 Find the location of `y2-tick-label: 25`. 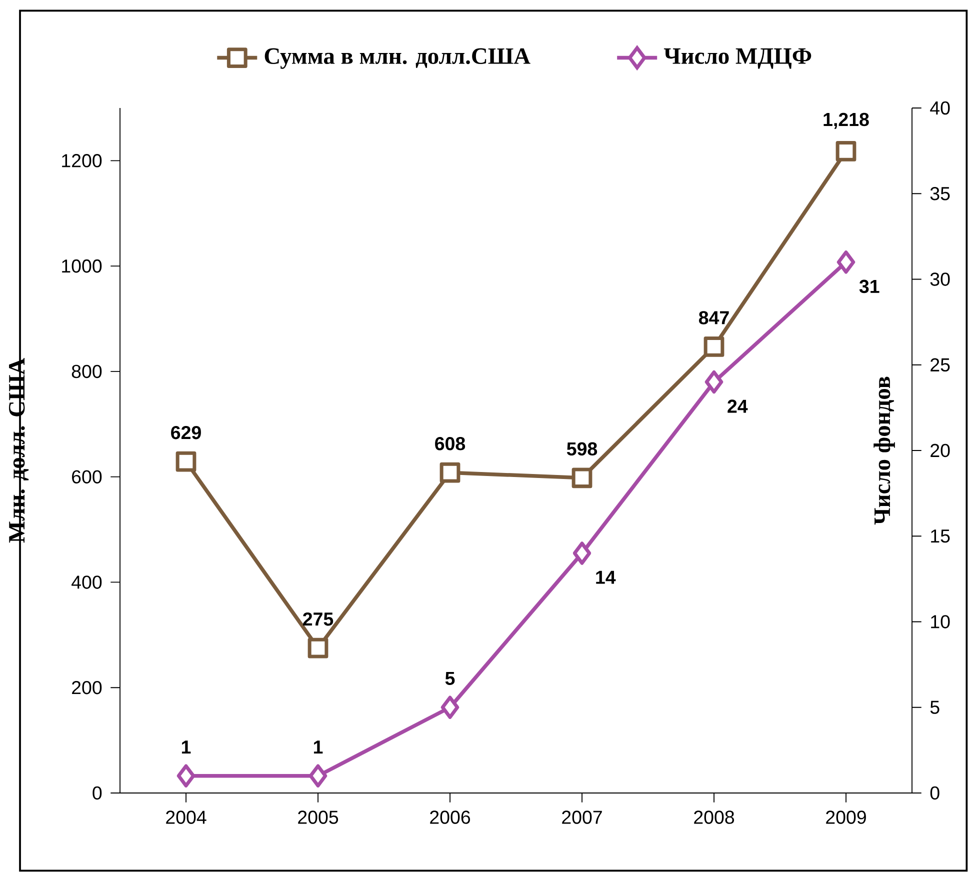

y2-tick-label: 25 is located at coordinates (940, 365).